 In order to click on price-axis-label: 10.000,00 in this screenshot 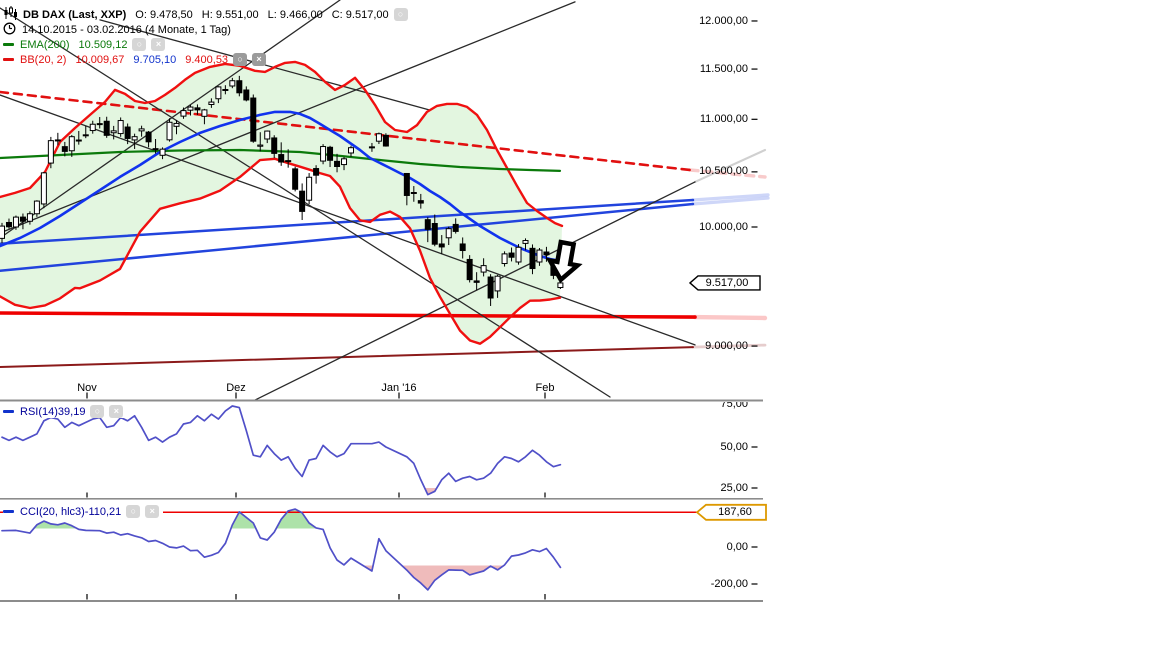, I will do `click(723, 226)`.